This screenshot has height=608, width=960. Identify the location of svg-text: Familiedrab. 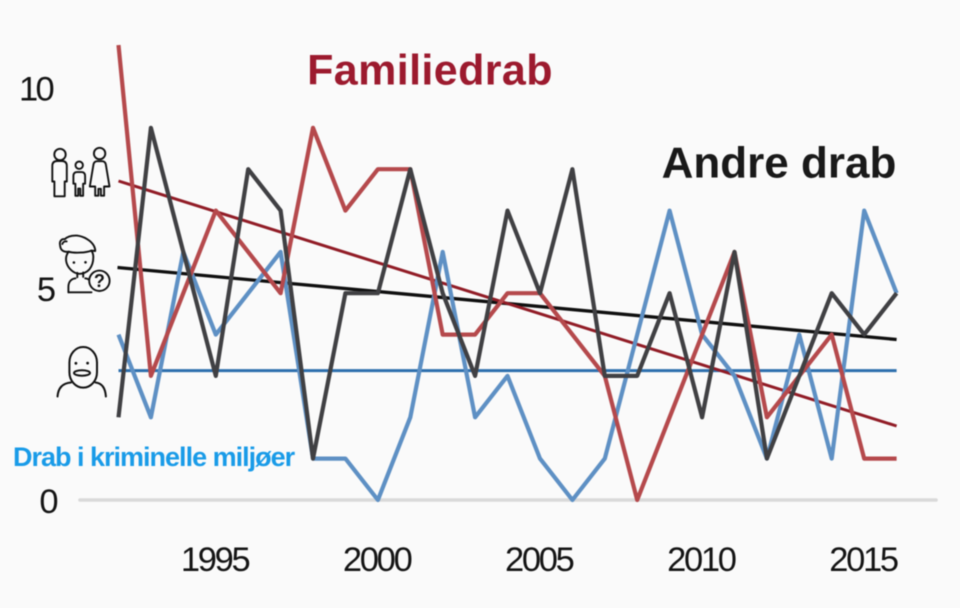
(430, 71).